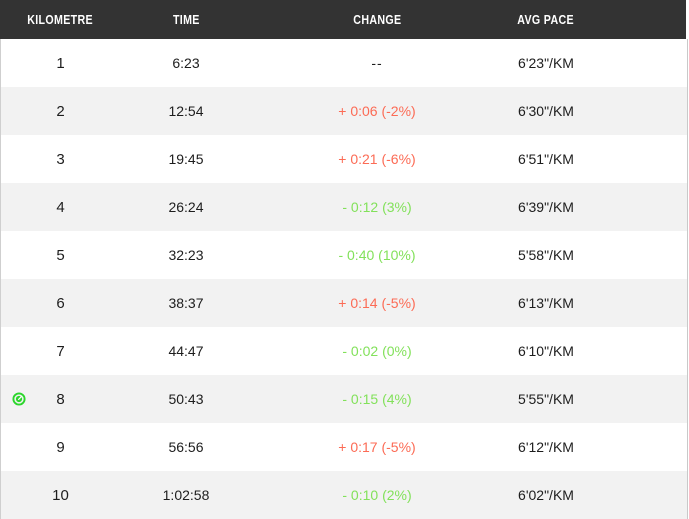 This screenshot has width=689, height=519. I want to click on kilometre-cell: 10, so click(60, 495).